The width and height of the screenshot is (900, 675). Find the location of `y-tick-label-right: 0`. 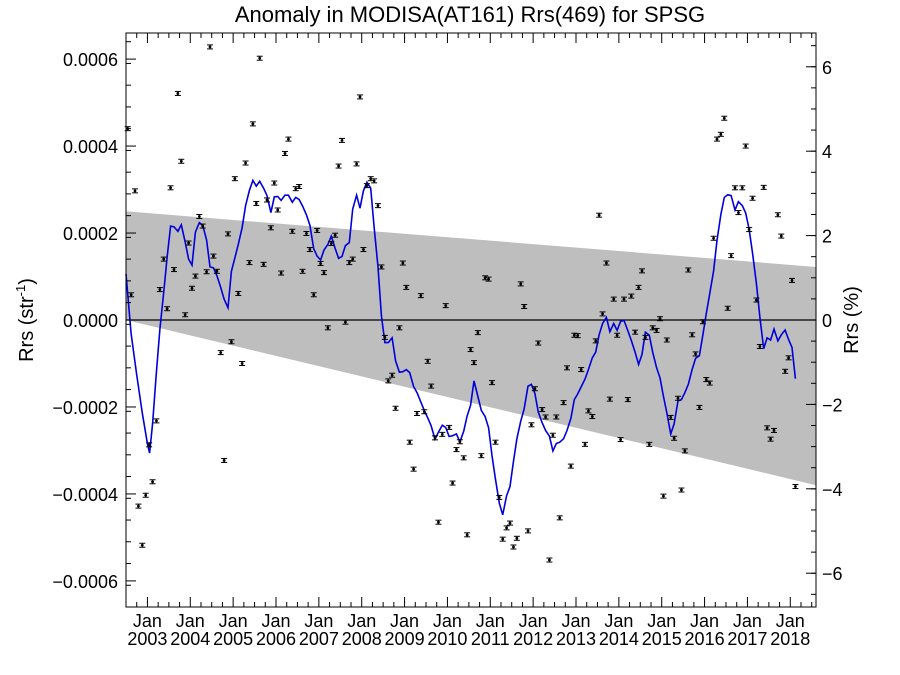

y-tick-label-right: 0 is located at coordinates (827, 321).